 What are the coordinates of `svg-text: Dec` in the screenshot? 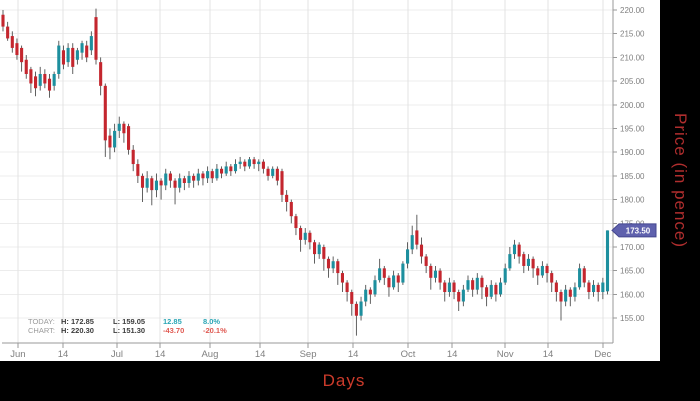 It's located at (602, 354).